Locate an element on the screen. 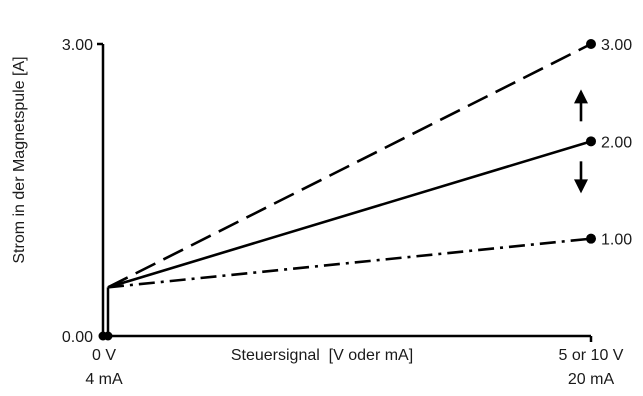 This screenshot has height=396, width=643. arrow-down is located at coordinates (581, 177).